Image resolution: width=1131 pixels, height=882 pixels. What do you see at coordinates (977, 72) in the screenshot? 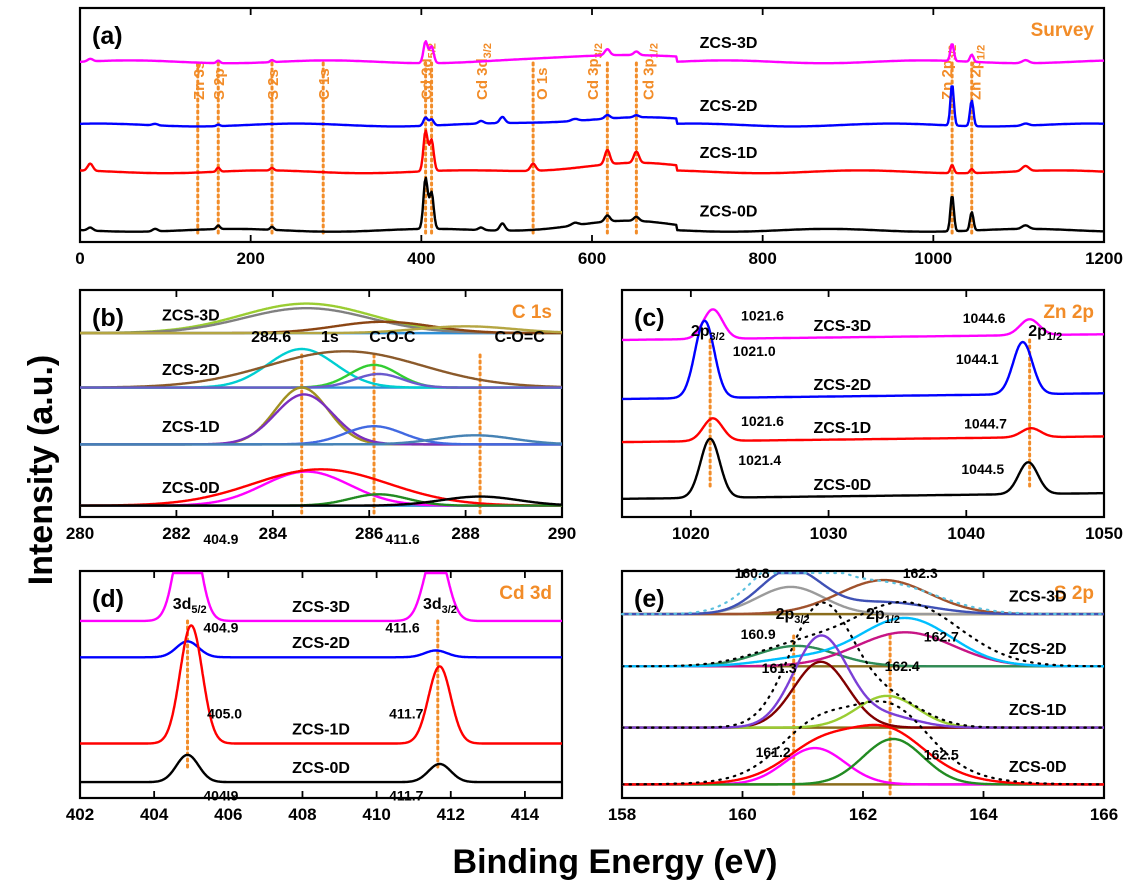
I see `peak-marker-label: Zn 2p1/2` at bounding box center [977, 72].